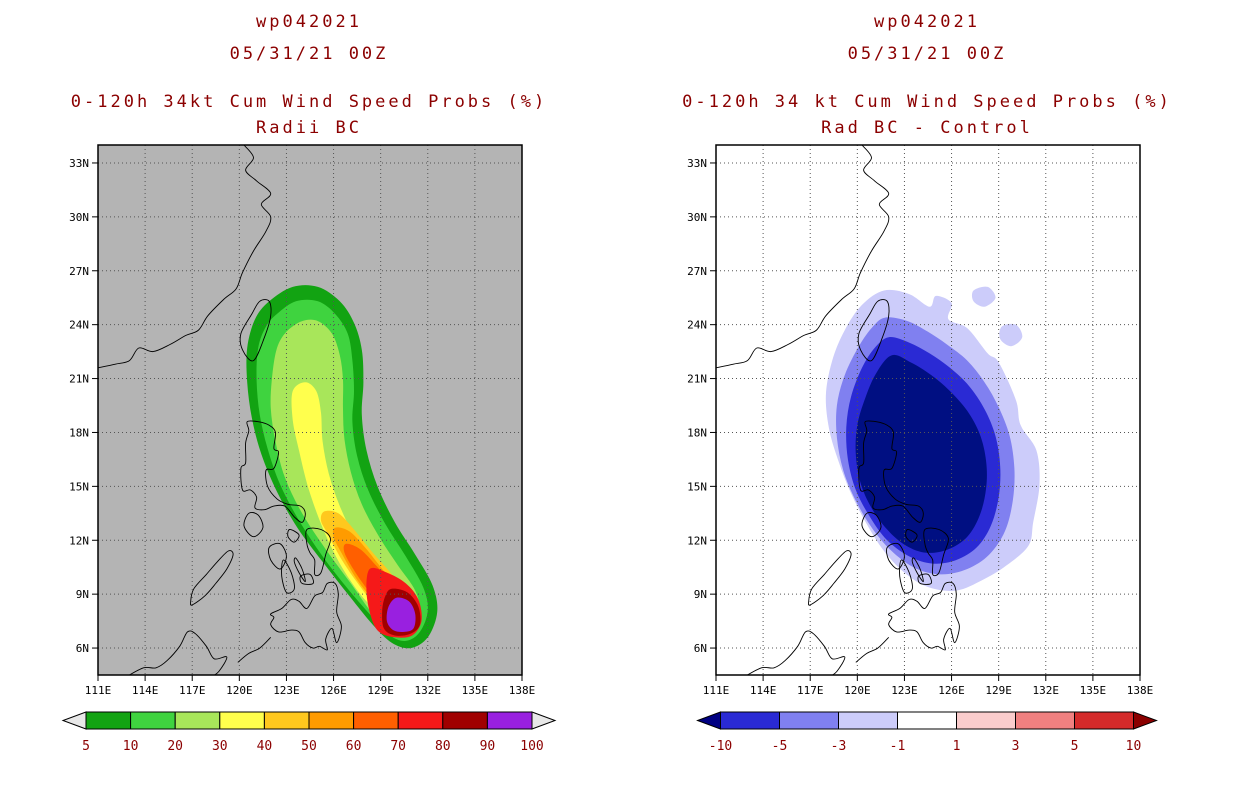 The height and width of the screenshot is (800, 1236). What do you see at coordinates (309, 22) in the screenshot?
I see `storm-id: wp042021` at bounding box center [309, 22].